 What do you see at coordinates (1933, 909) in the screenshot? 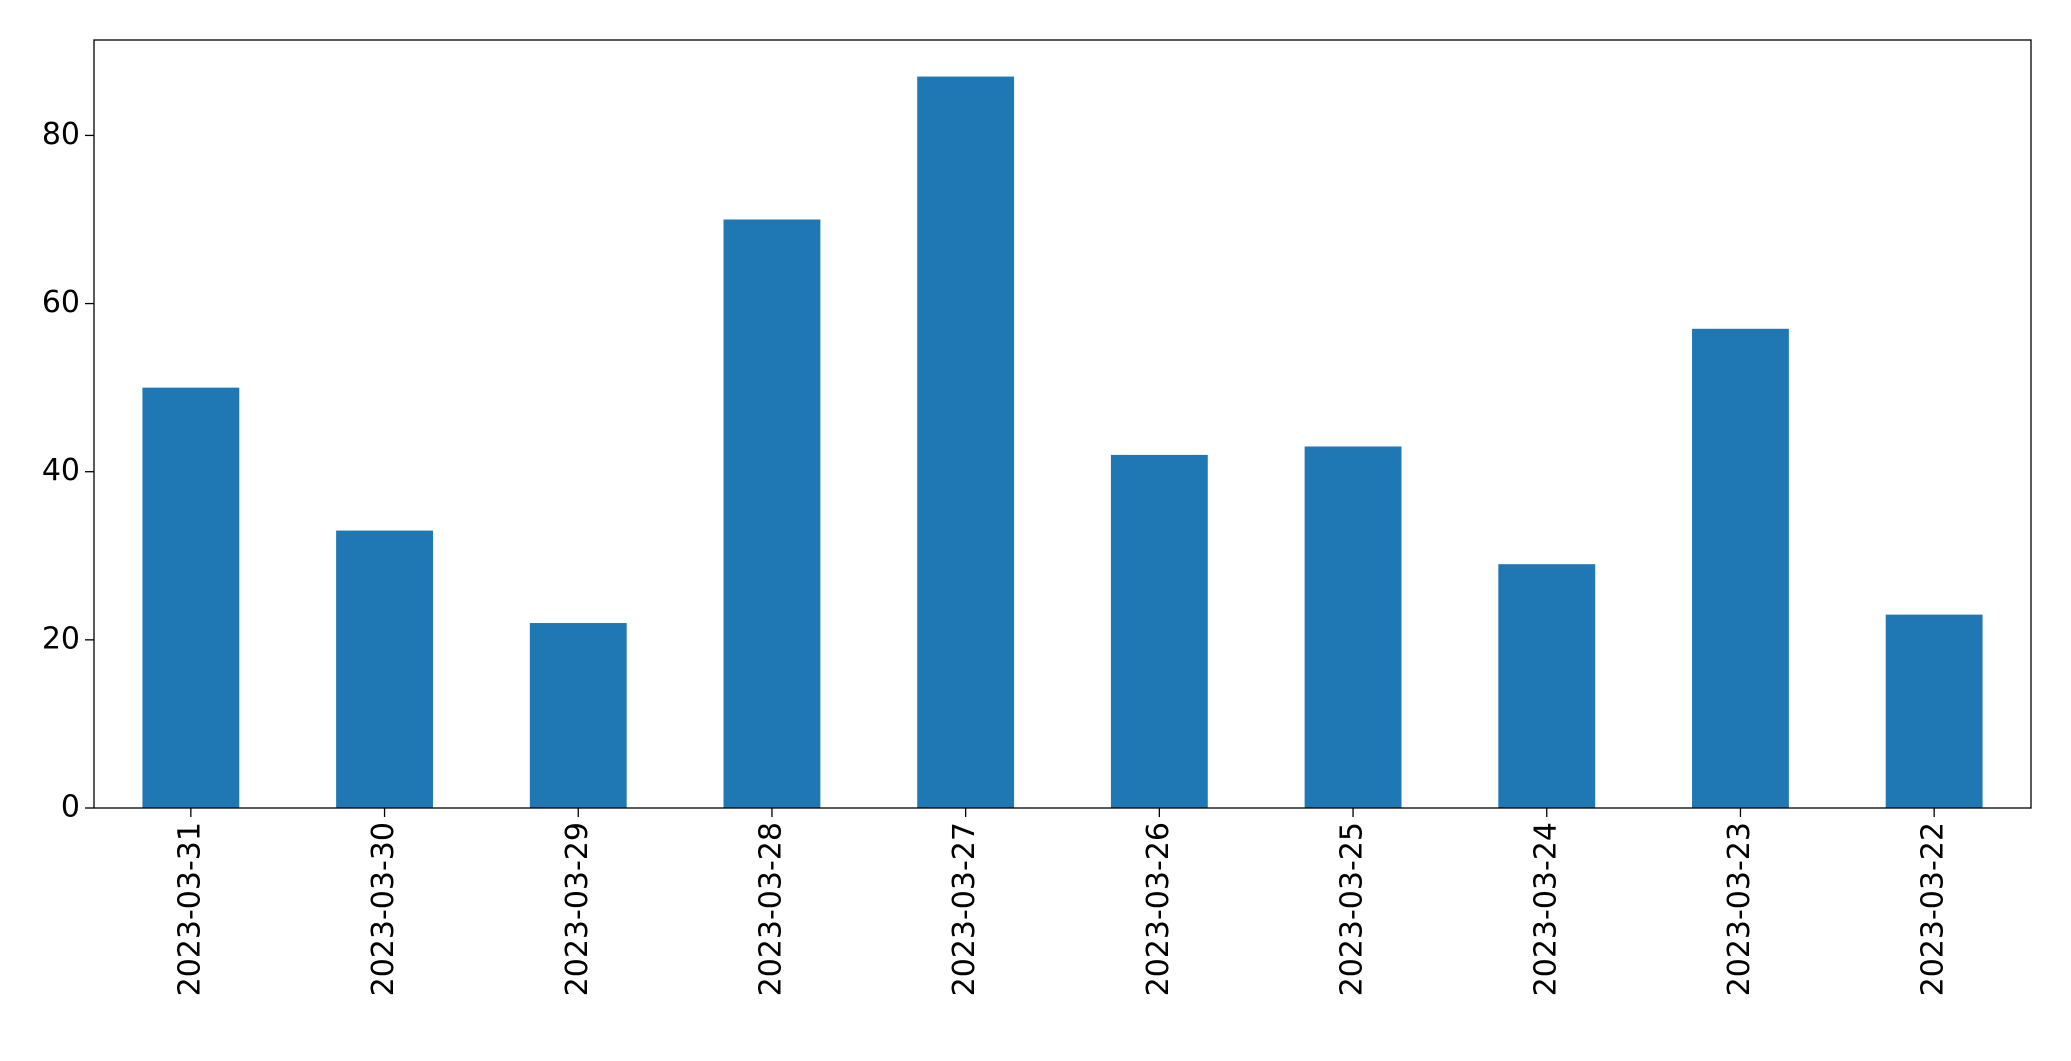
I see `x-tick-label: 2023-03-22` at bounding box center [1933, 909].